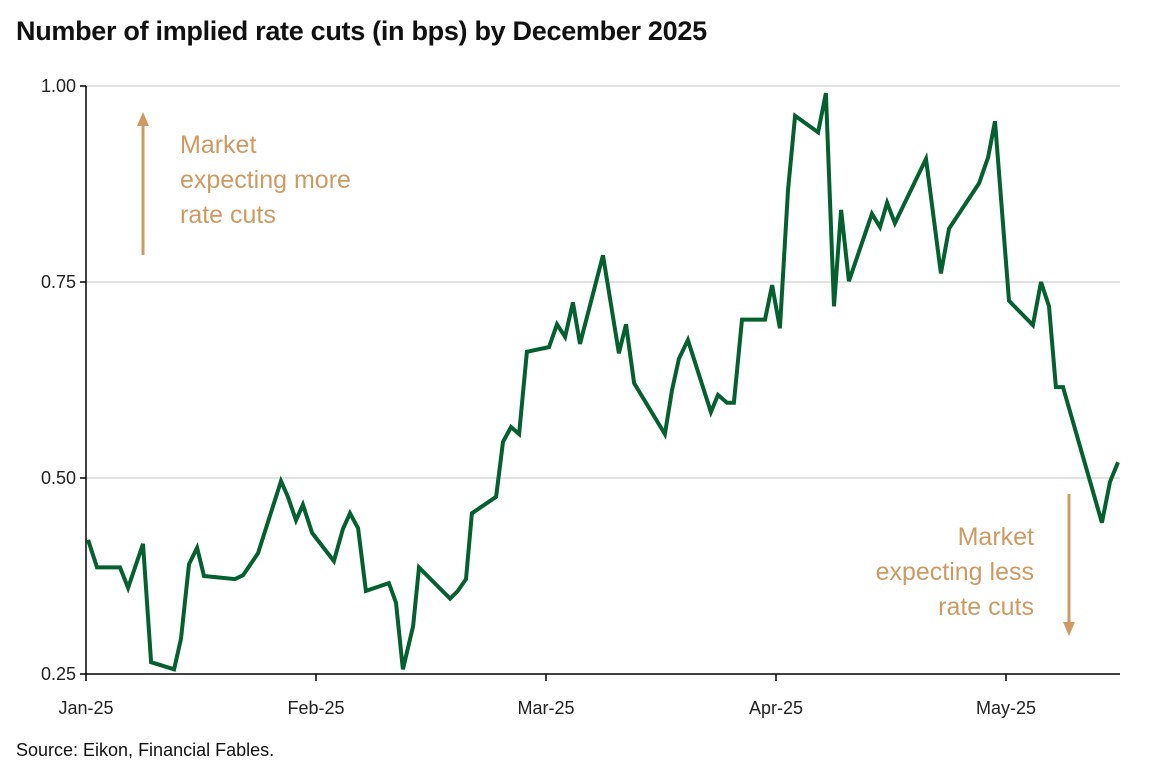 This screenshot has width=1158, height=779. What do you see at coordinates (58, 478) in the screenshot?
I see `y-tick-label: 0.50` at bounding box center [58, 478].